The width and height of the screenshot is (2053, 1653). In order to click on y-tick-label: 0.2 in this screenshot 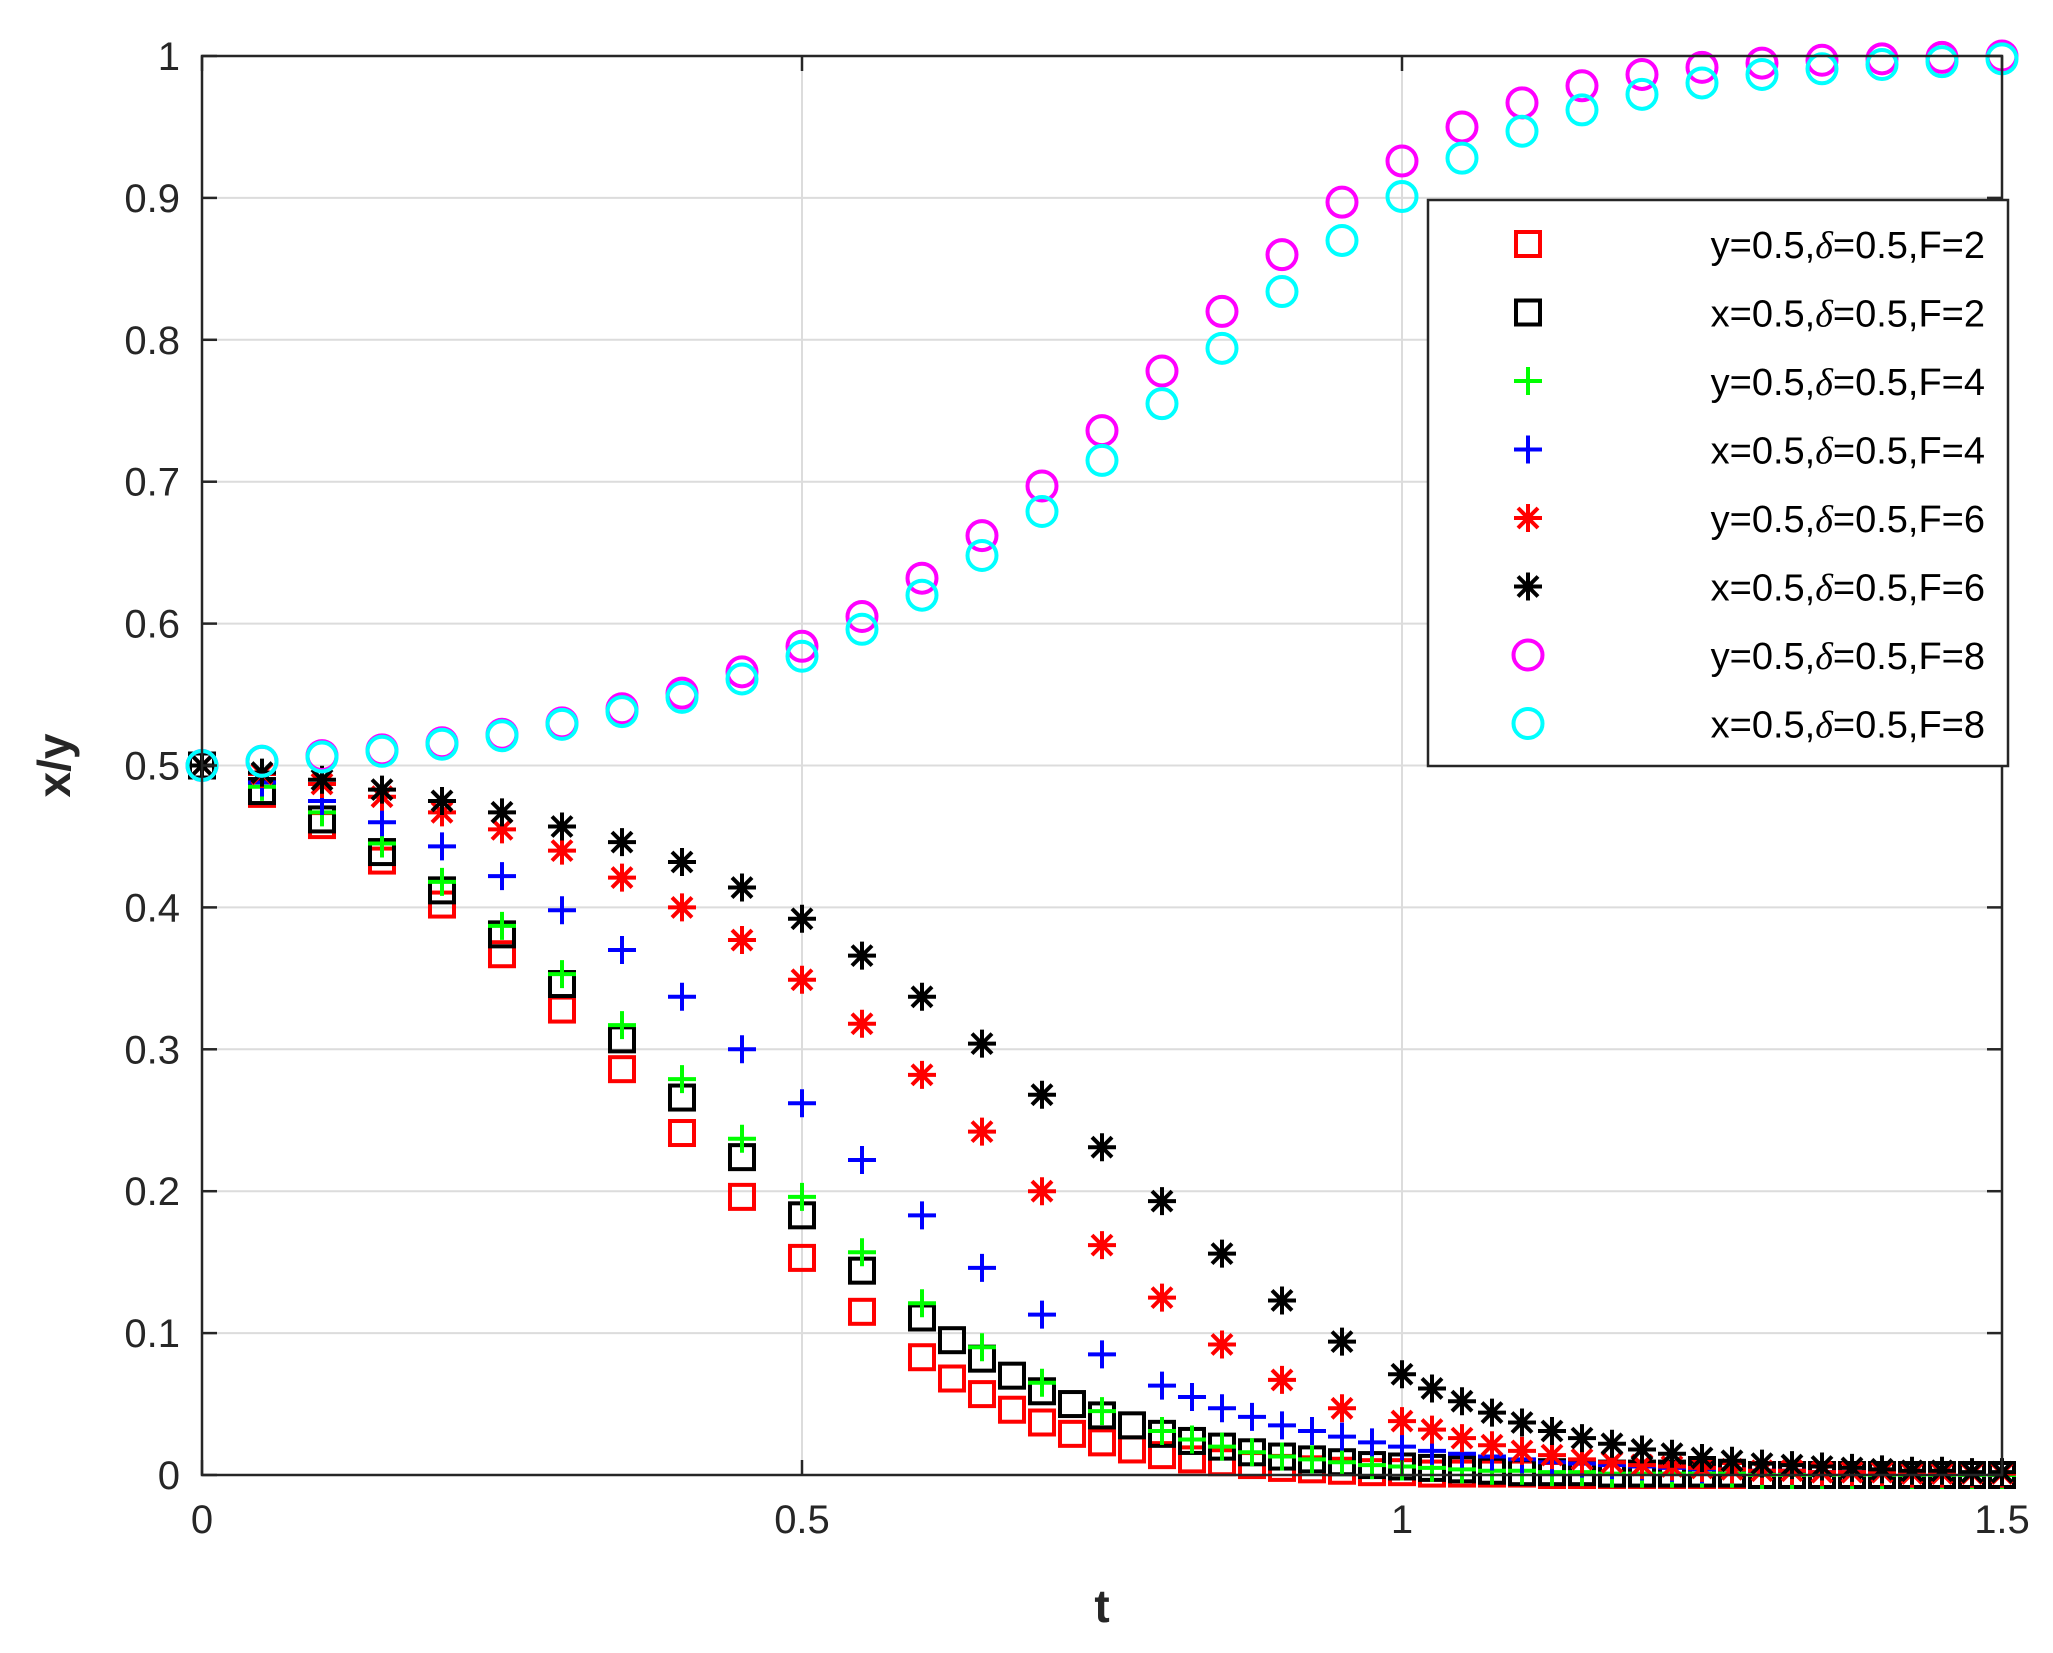, I will do `click(152, 1192)`.